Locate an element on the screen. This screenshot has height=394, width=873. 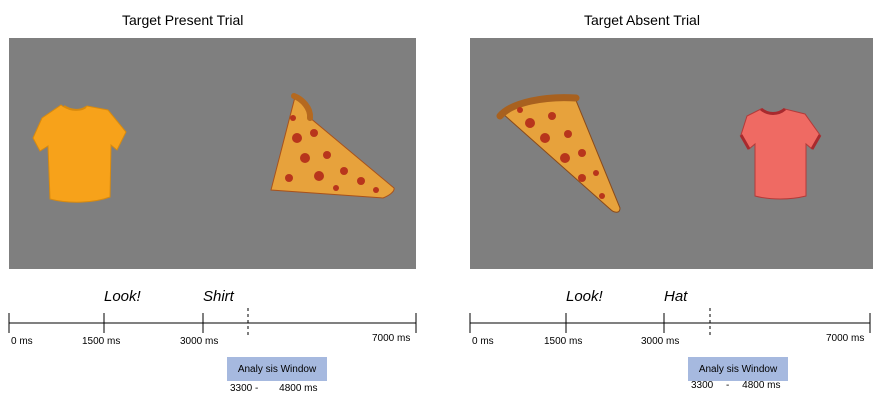
analysis-start: 3300 - is located at coordinates (244, 388).